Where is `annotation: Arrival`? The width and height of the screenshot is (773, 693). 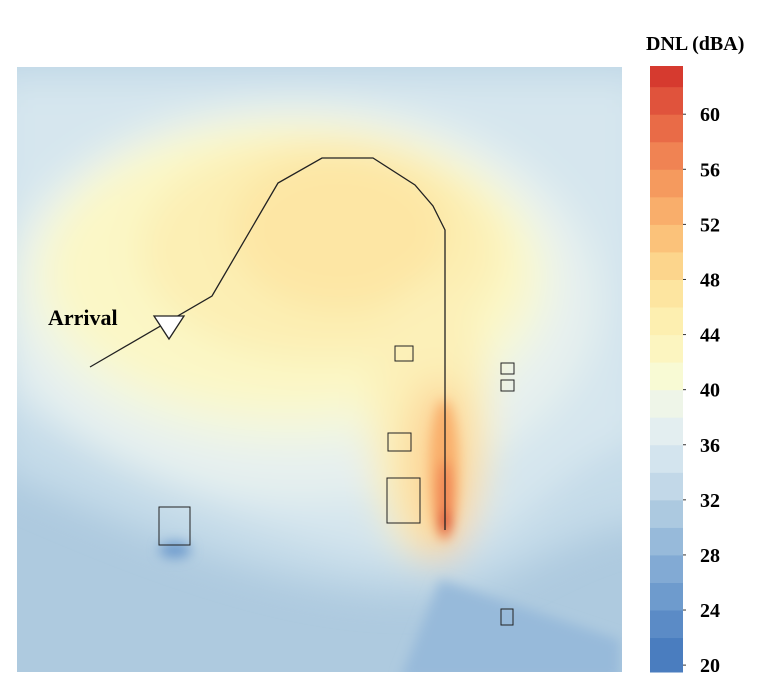
annotation: Arrival is located at coordinates (83, 317).